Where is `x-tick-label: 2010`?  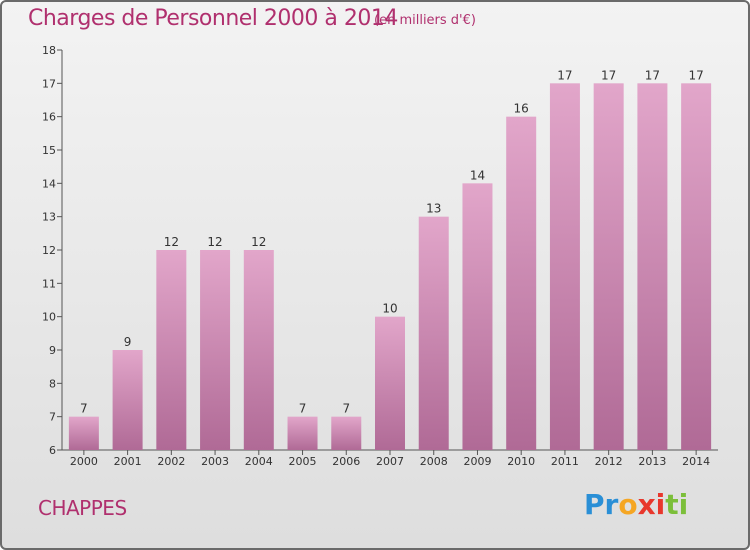
x-tick-label: 2010 is located at coordinates (521, 461).